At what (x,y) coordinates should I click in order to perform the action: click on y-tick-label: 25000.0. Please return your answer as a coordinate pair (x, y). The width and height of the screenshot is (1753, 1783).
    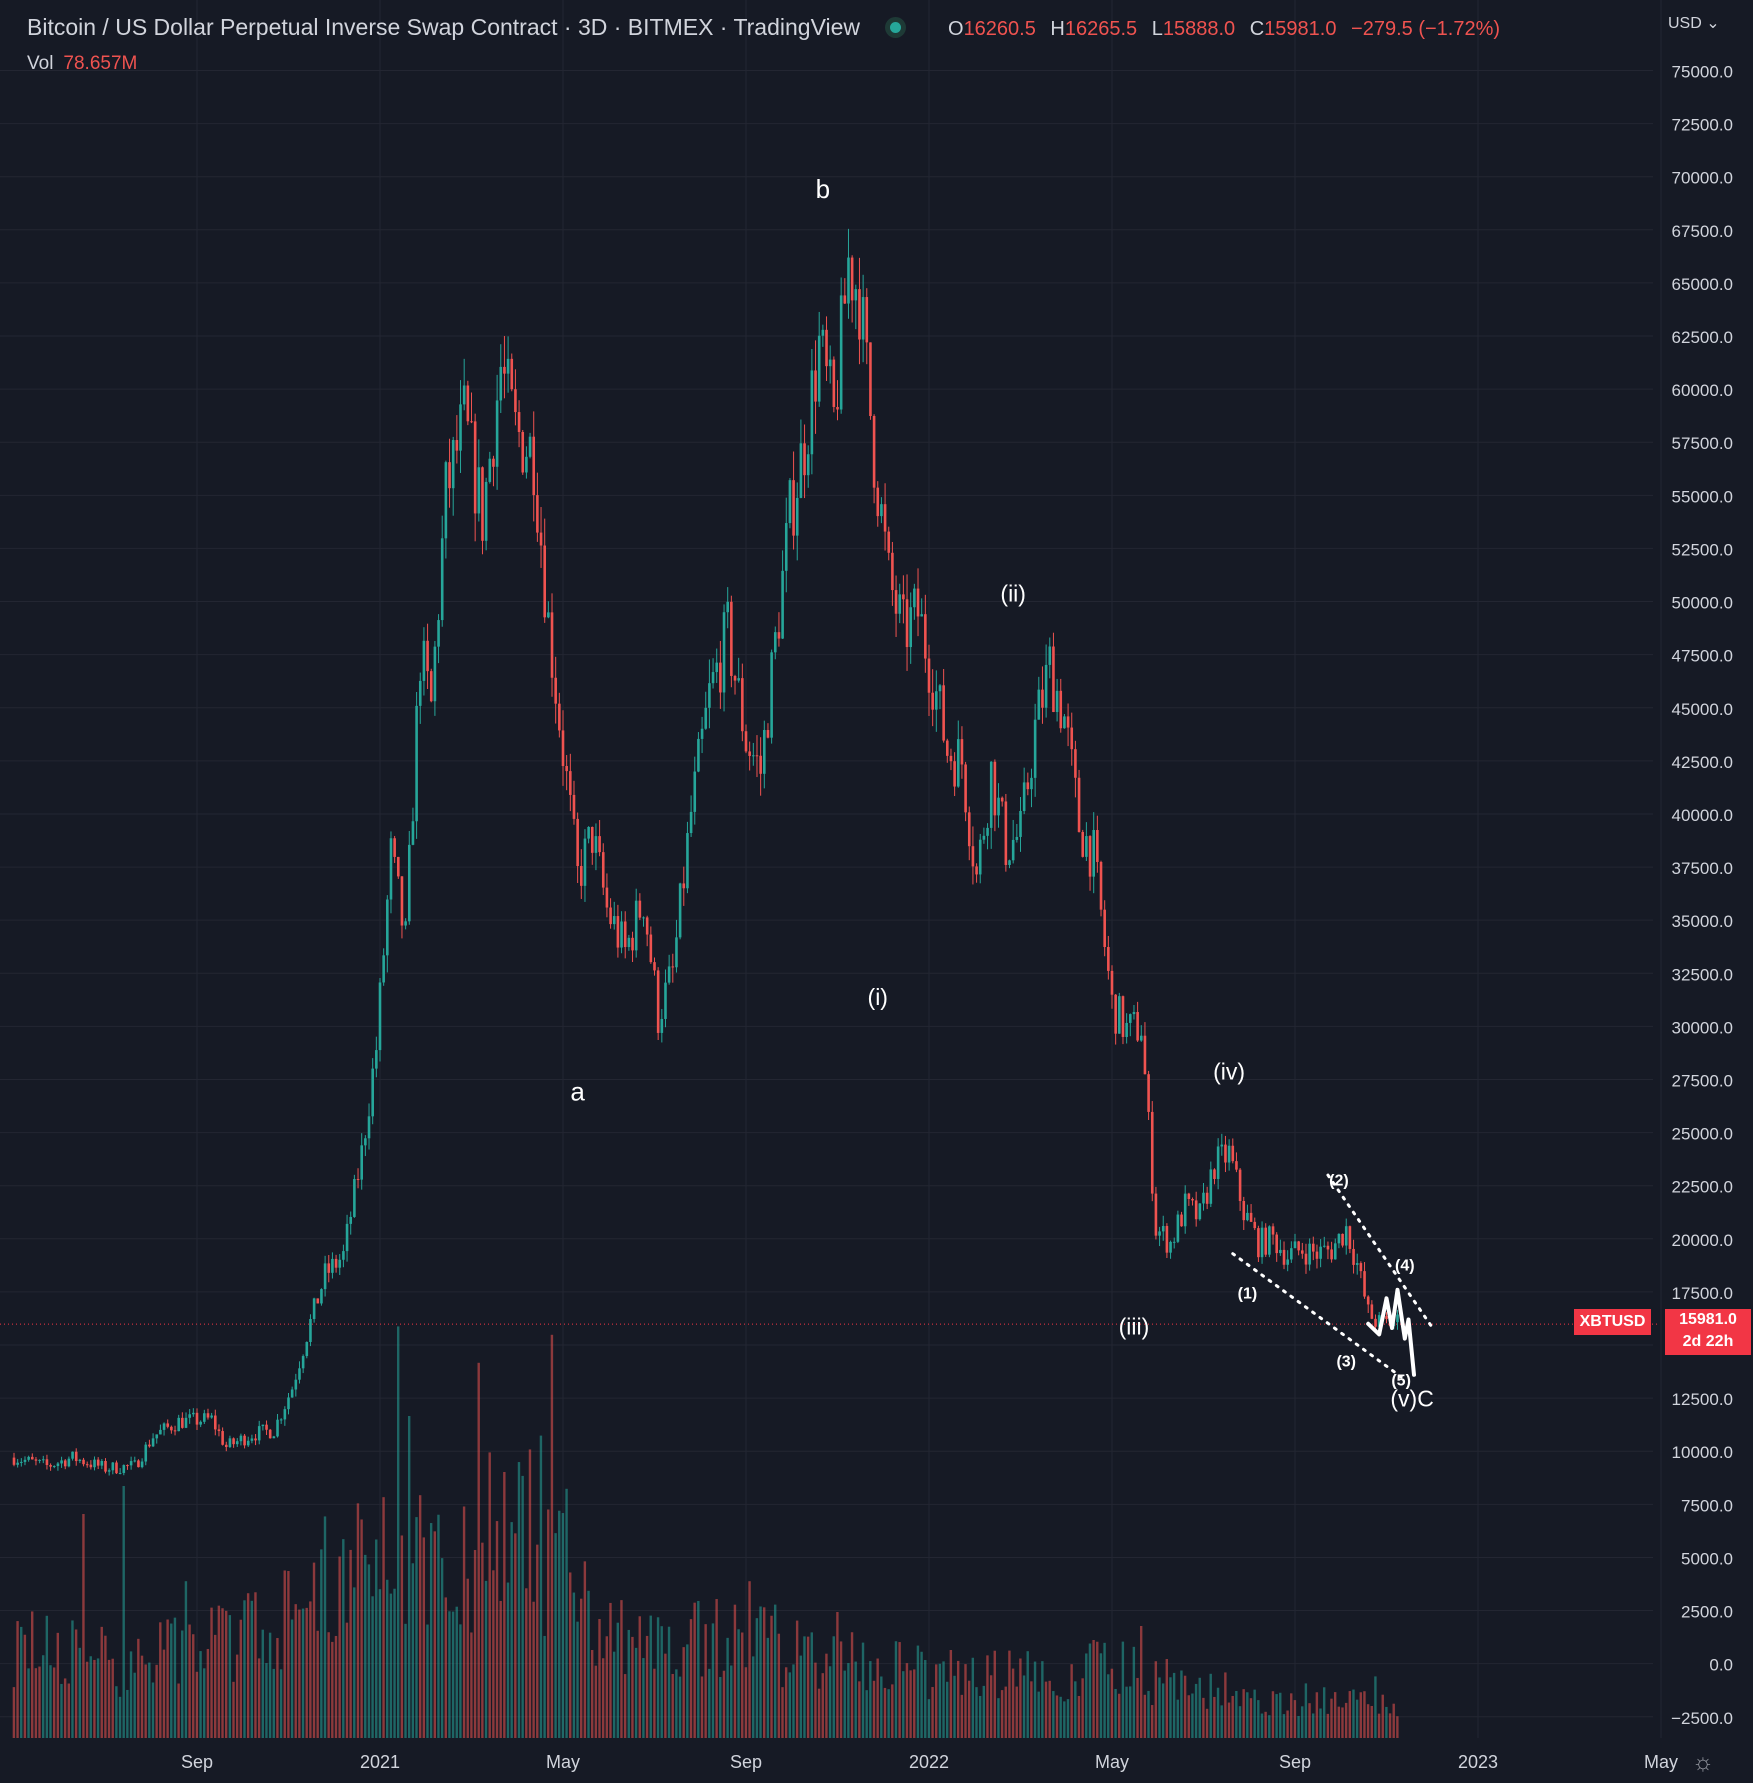
    Looking at the image, I should click on (1702, 1134).